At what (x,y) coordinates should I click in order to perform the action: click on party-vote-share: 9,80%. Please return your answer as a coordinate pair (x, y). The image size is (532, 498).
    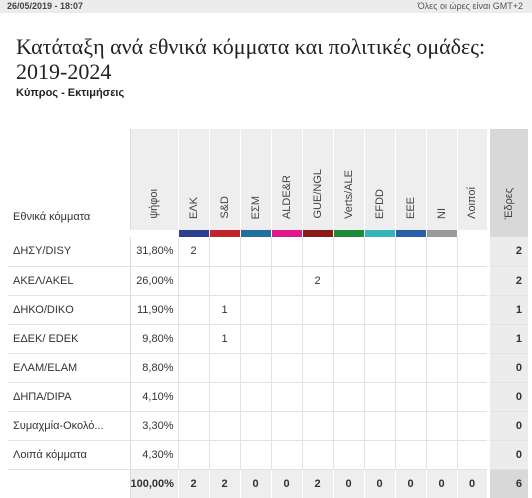
    Looking at the image, I should click on (153, 339).